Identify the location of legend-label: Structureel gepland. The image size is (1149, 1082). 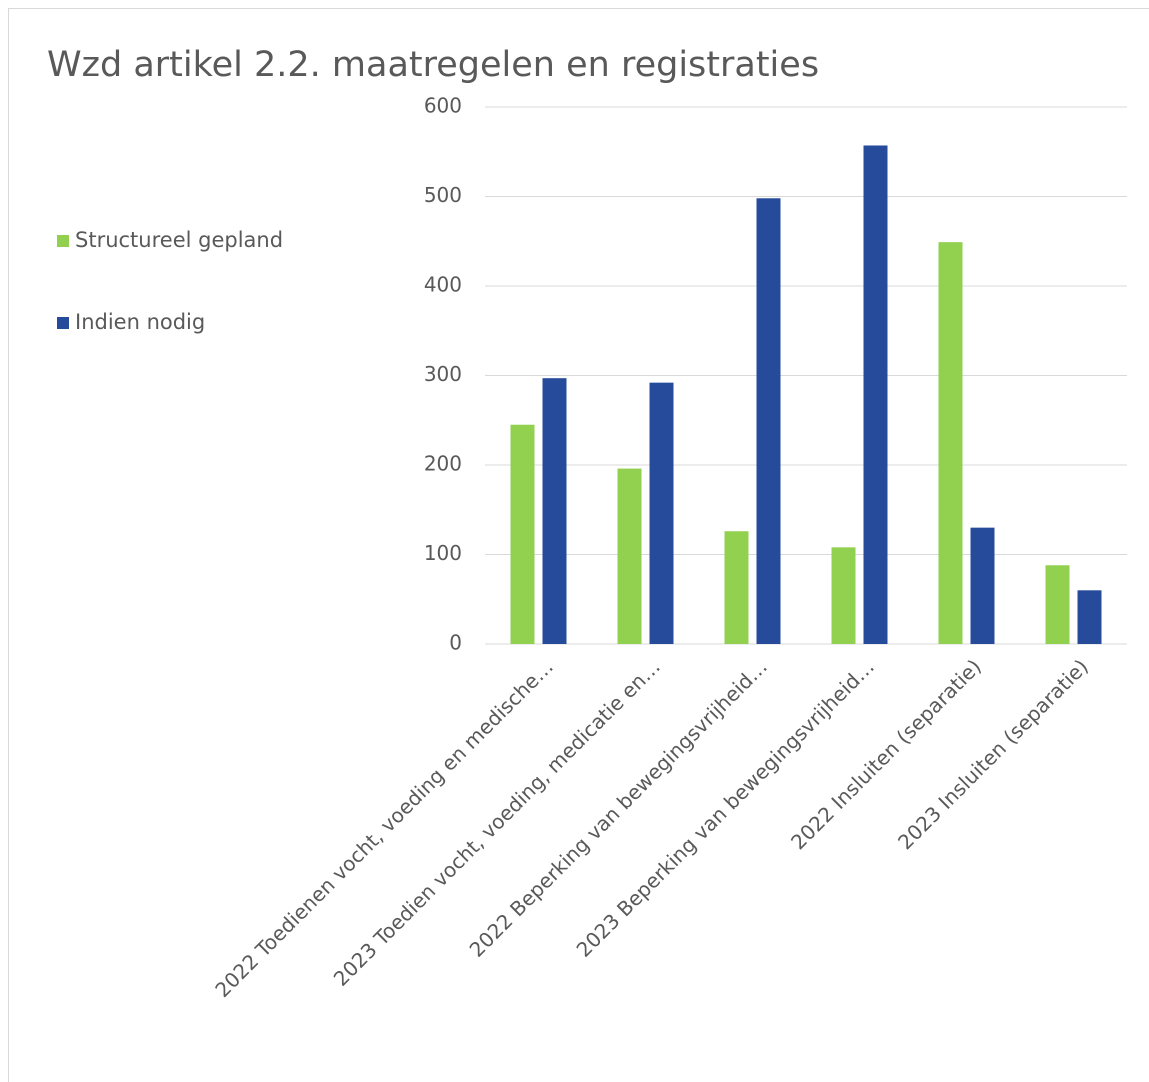
(179, 240).